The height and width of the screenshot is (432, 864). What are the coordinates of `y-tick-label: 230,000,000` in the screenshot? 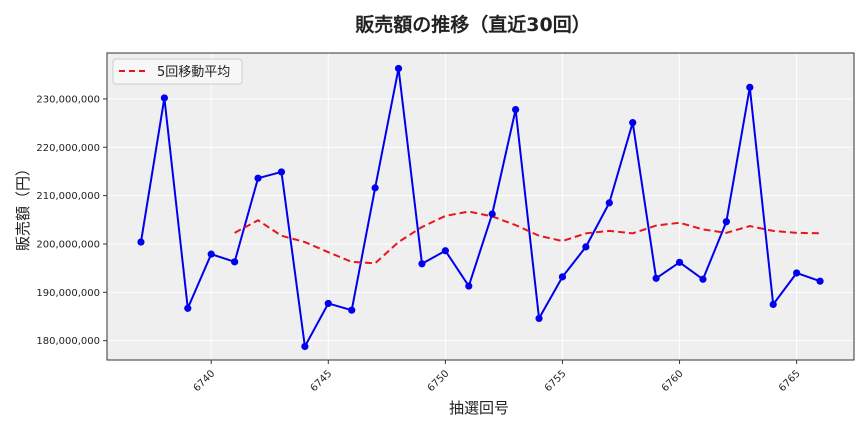 It's located at (68, 99).